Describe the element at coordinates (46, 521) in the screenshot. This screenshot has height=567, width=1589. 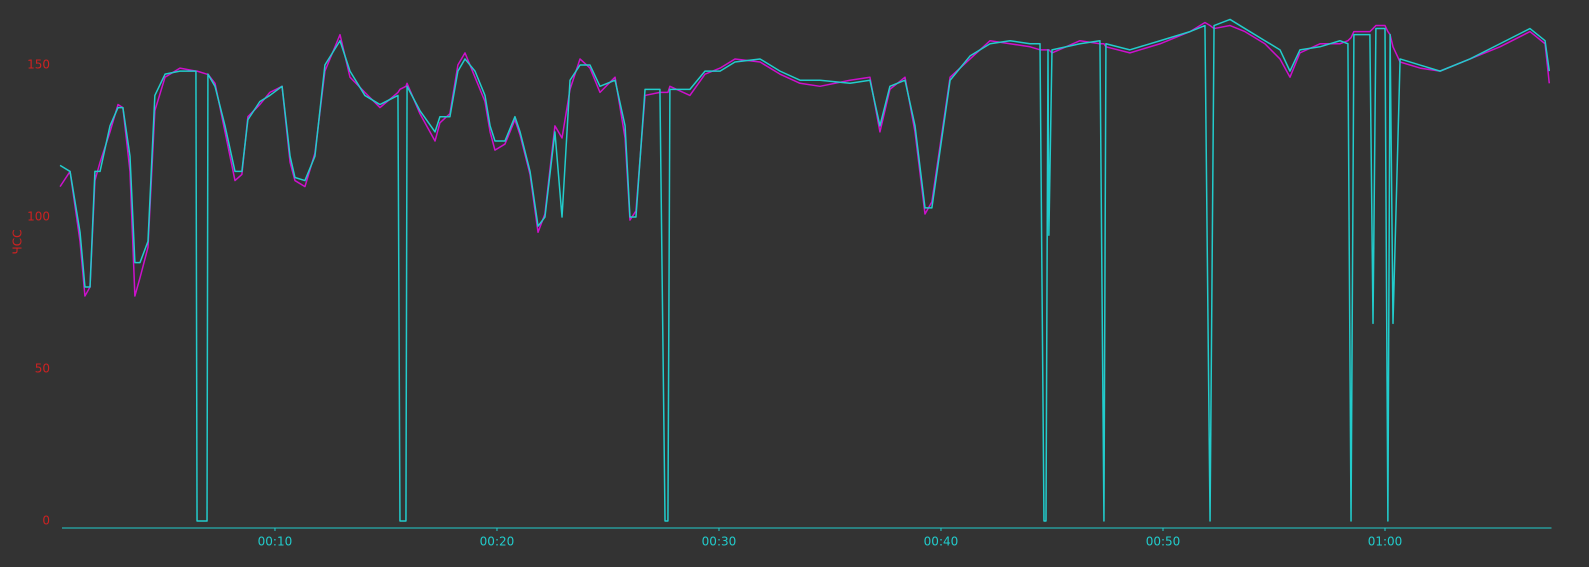
I see `y-tick-label: 0` at that location.